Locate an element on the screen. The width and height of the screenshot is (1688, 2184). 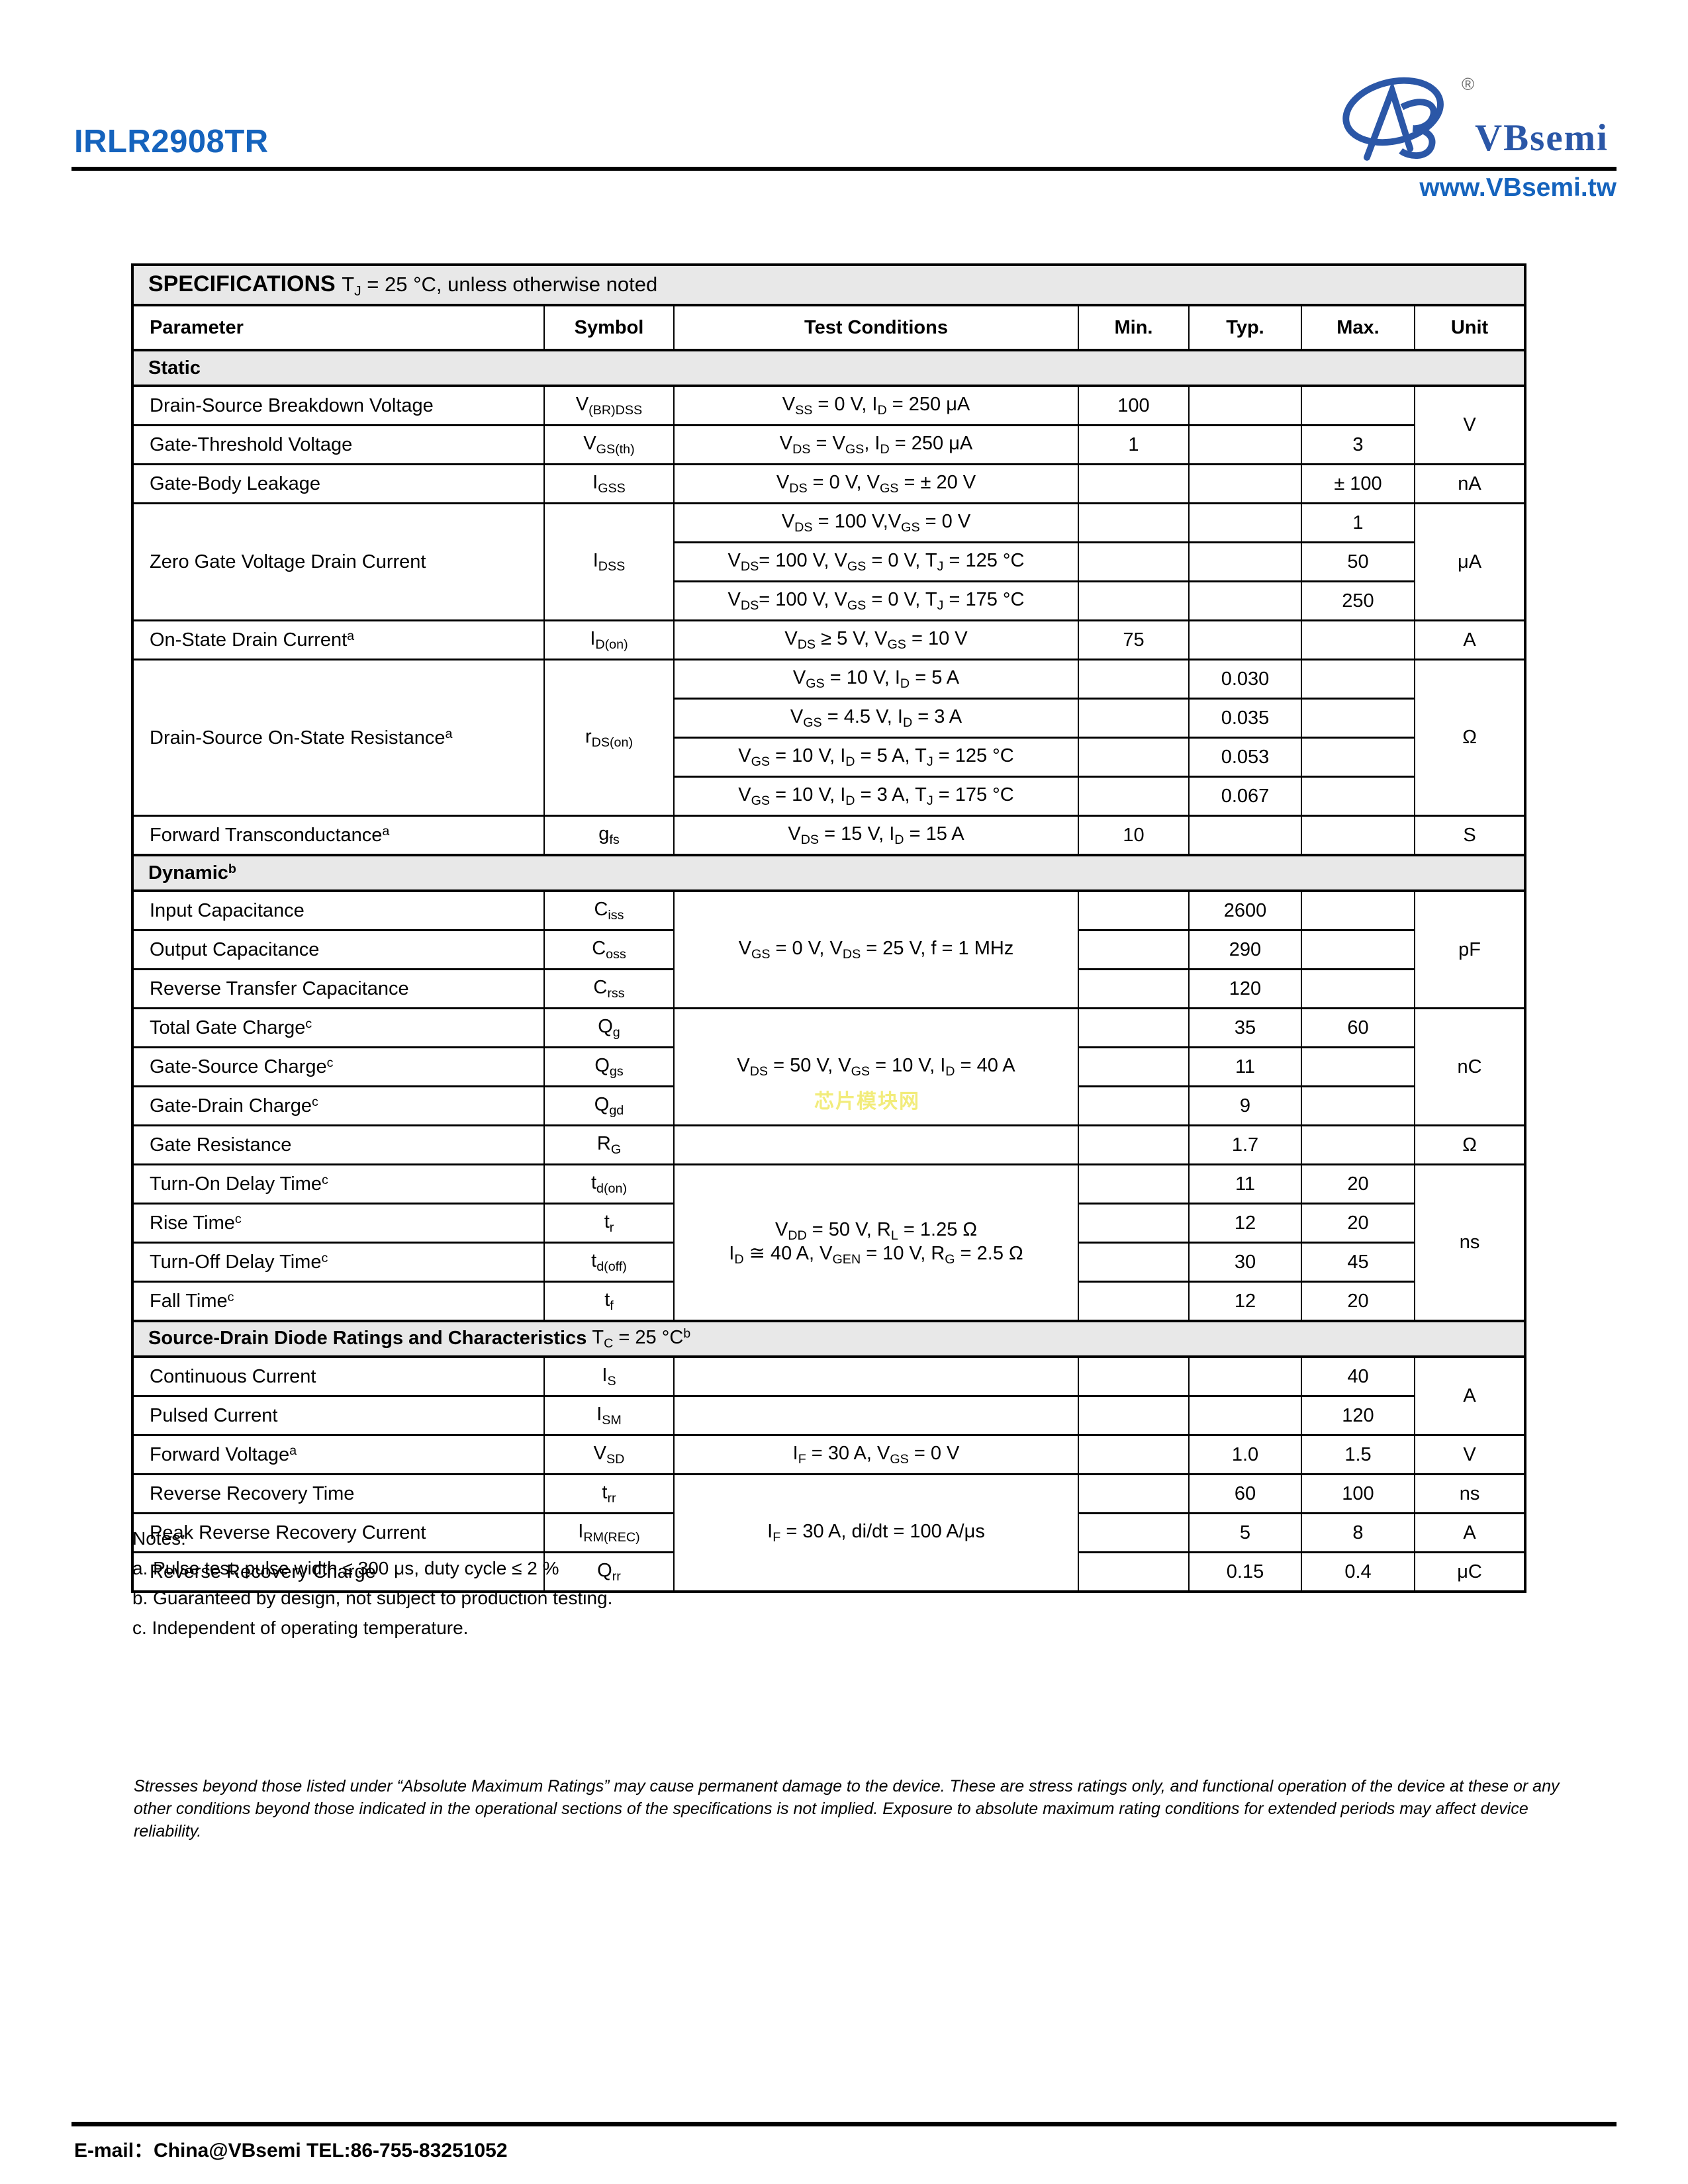
table-row: Pulsed Current ISM 120 is located at coordinates (828, 1416).